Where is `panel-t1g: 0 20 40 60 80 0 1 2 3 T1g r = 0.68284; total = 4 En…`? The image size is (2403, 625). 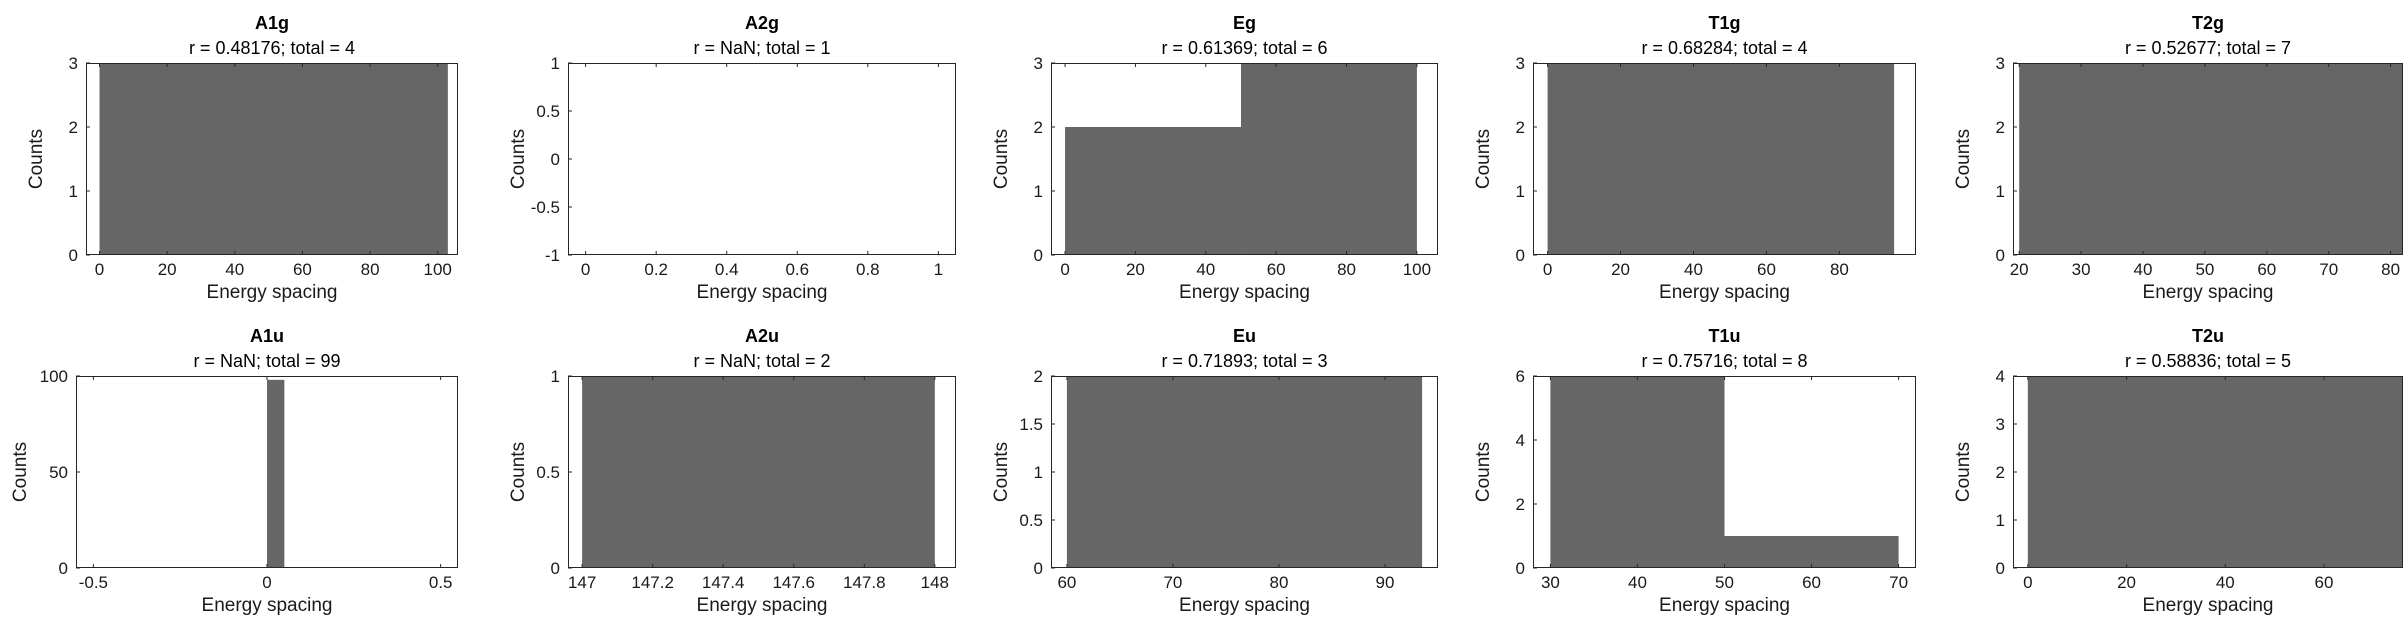
panel-t1g: 0 20 40 60 80 0 1 2 3 T1g r = 0.68284; total = 4 En… is located at coordinates (1694, 158).